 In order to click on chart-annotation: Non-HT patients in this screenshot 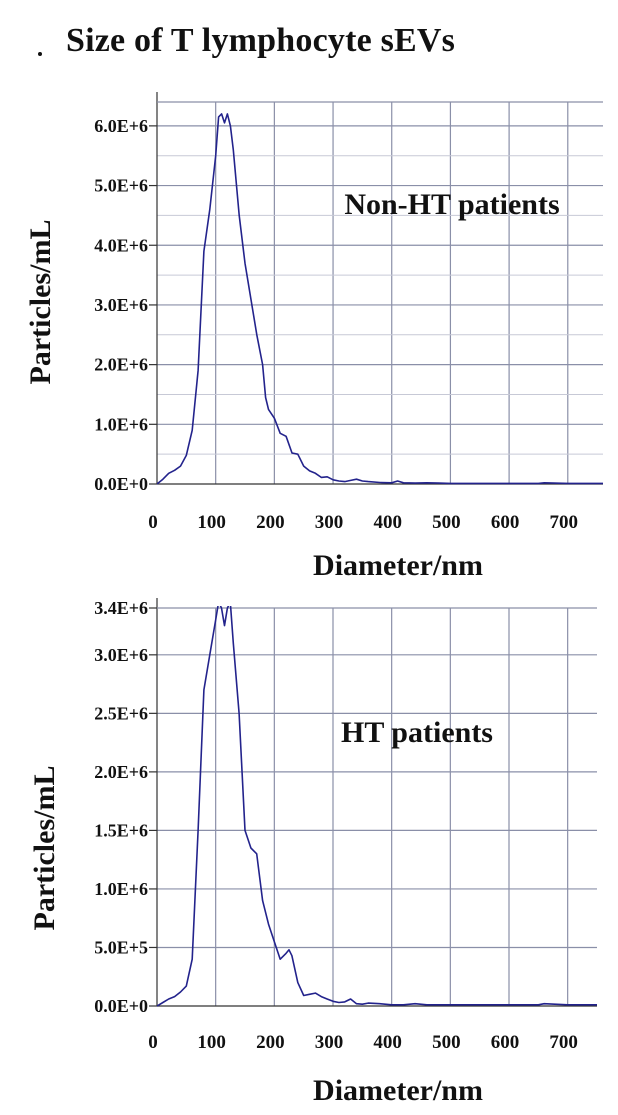, I will do `click(451, 204)`.